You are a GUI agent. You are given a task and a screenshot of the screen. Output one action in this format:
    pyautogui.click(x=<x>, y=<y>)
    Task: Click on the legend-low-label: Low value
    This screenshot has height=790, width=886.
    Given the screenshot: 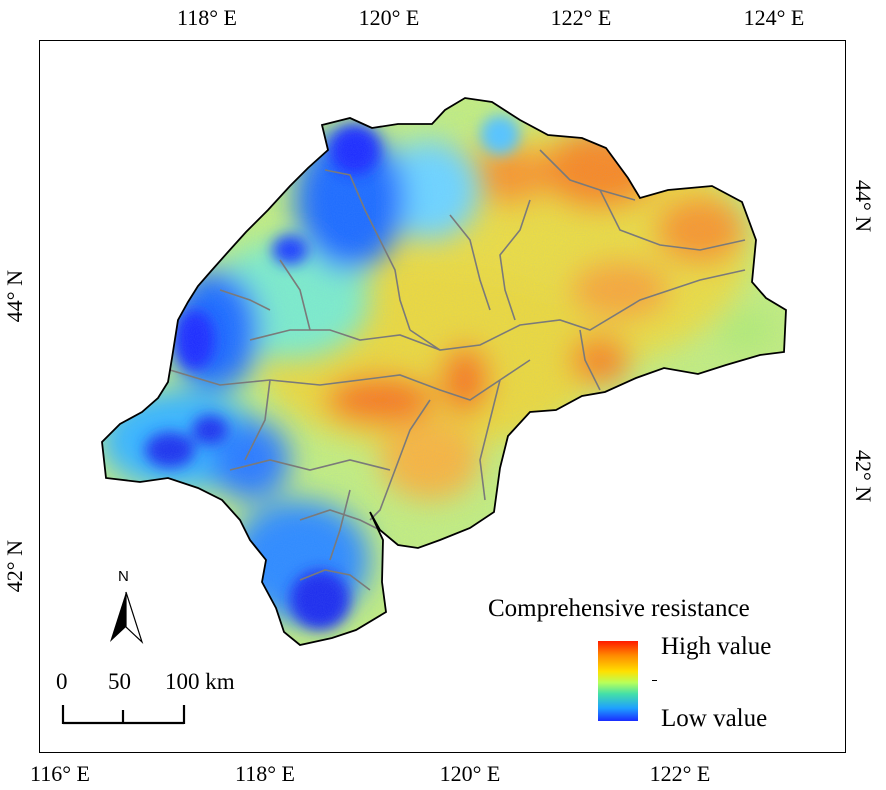 What is the action you would take?
    pyautogui.click(x=714, y=718)
    